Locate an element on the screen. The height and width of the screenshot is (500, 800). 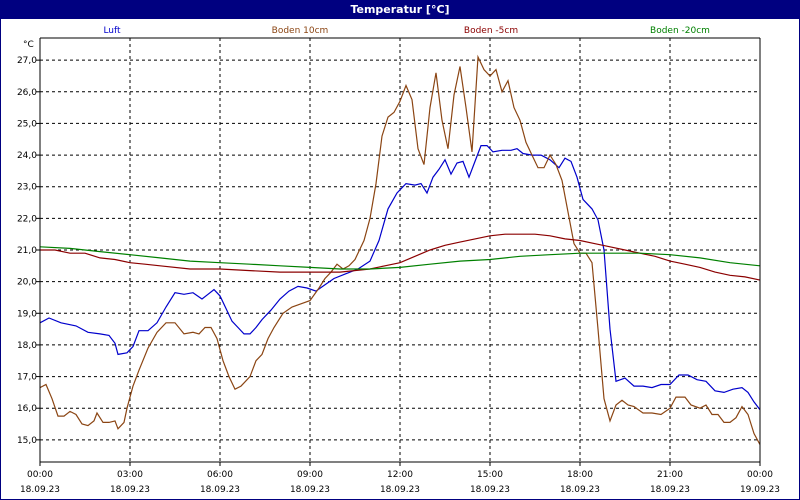
y-tick-label: 15,0 is located at coordinates (27, 441).